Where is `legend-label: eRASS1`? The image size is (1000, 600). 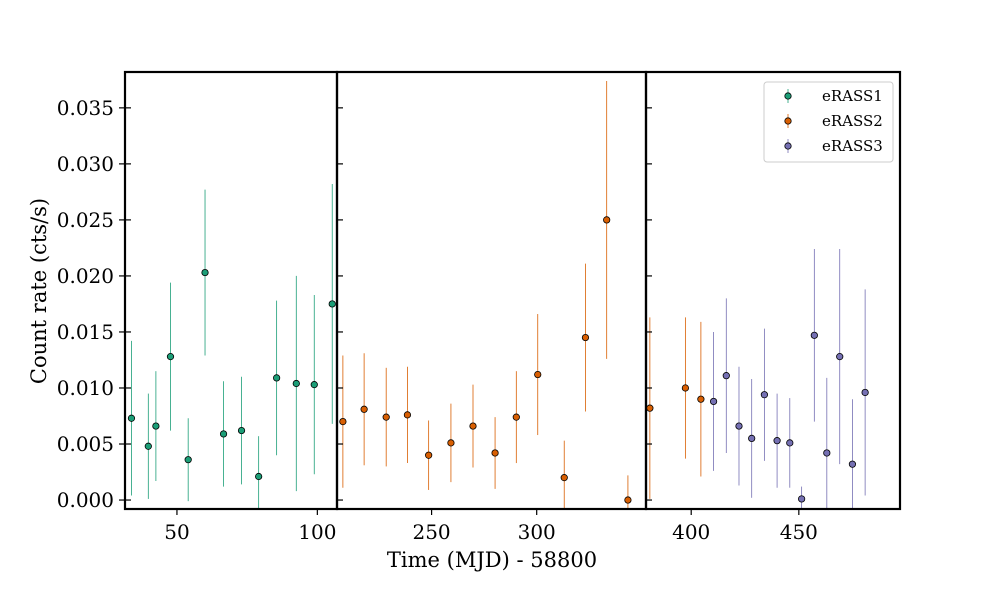 legend-label: eRASS1 is located at coordinates (852, 96).